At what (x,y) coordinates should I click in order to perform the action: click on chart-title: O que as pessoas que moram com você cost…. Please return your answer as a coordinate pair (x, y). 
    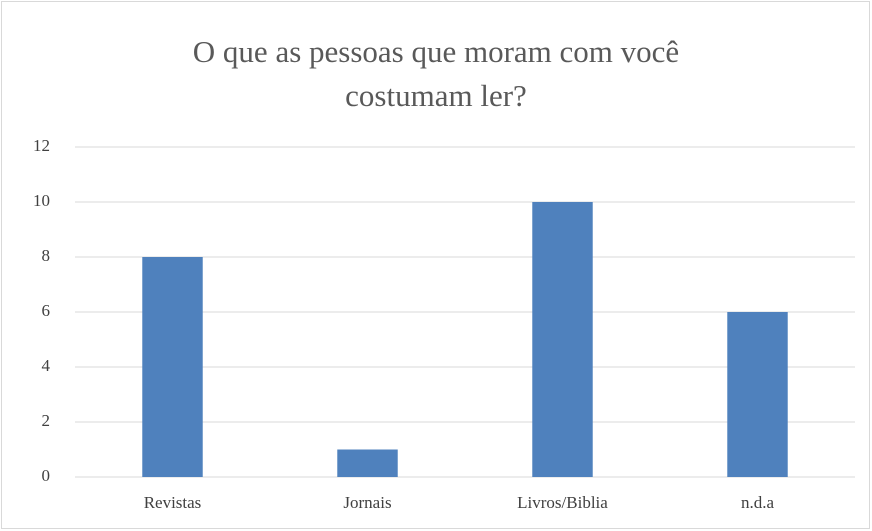
    Looking at the image, I should click on (436, 73).